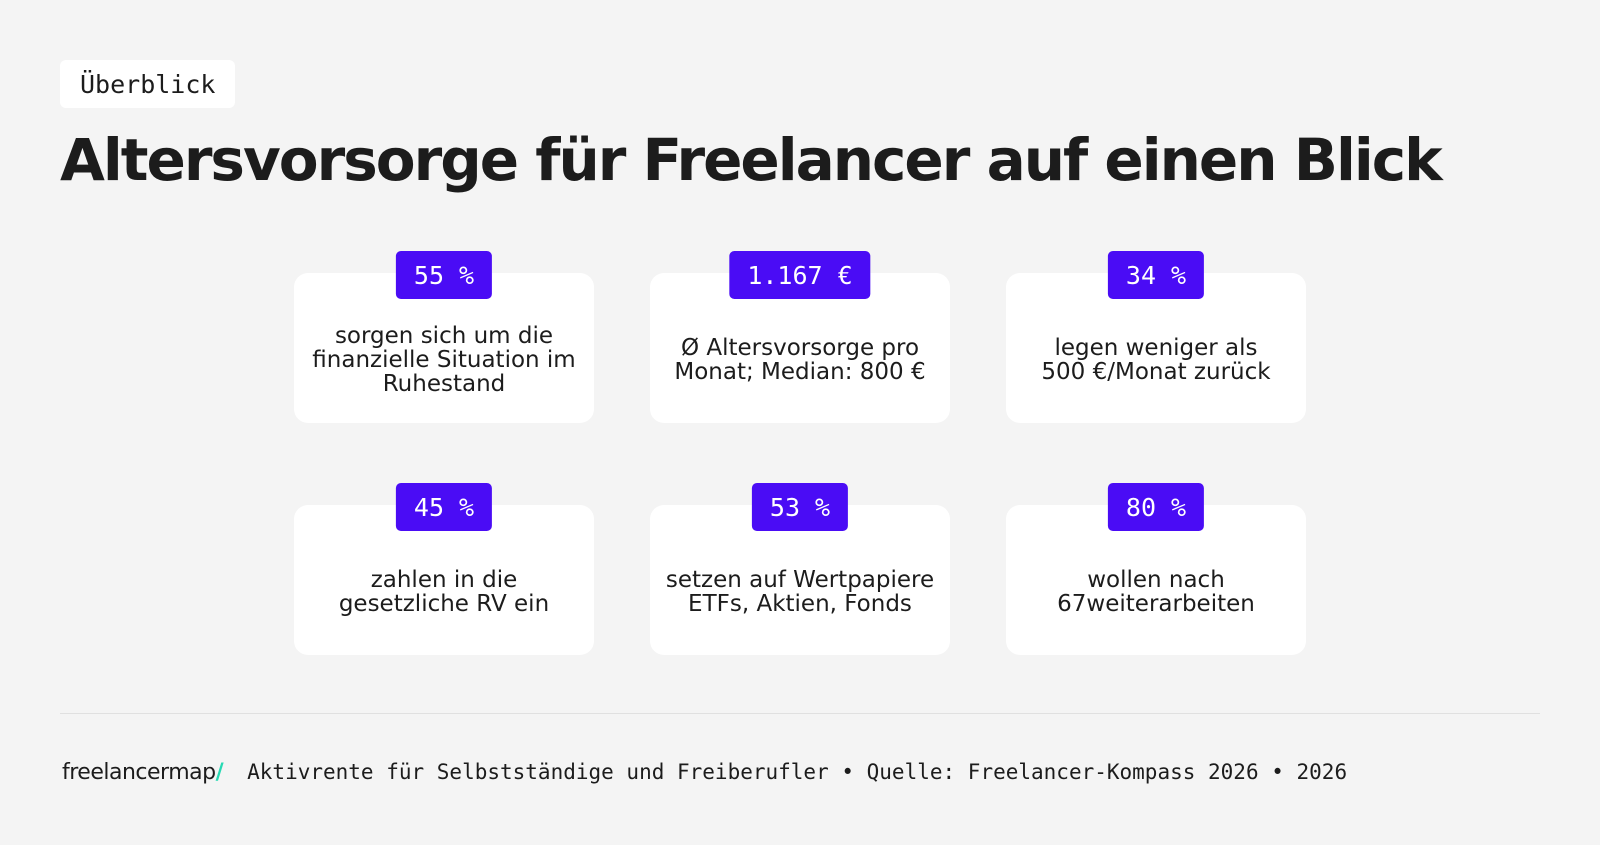  What do you see at coordinates (444, 592) in the screenshot?
I see `stat-description: zahlen in die gesetzliche RV ein` at bounding box center [444, 592].